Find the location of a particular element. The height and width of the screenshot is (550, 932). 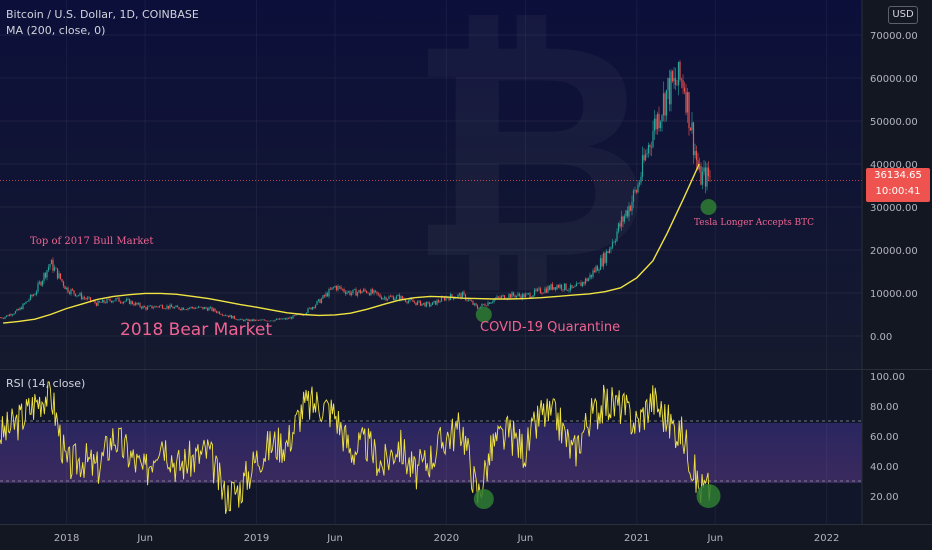

currency-button: USD is located at coordinates (903, 15).